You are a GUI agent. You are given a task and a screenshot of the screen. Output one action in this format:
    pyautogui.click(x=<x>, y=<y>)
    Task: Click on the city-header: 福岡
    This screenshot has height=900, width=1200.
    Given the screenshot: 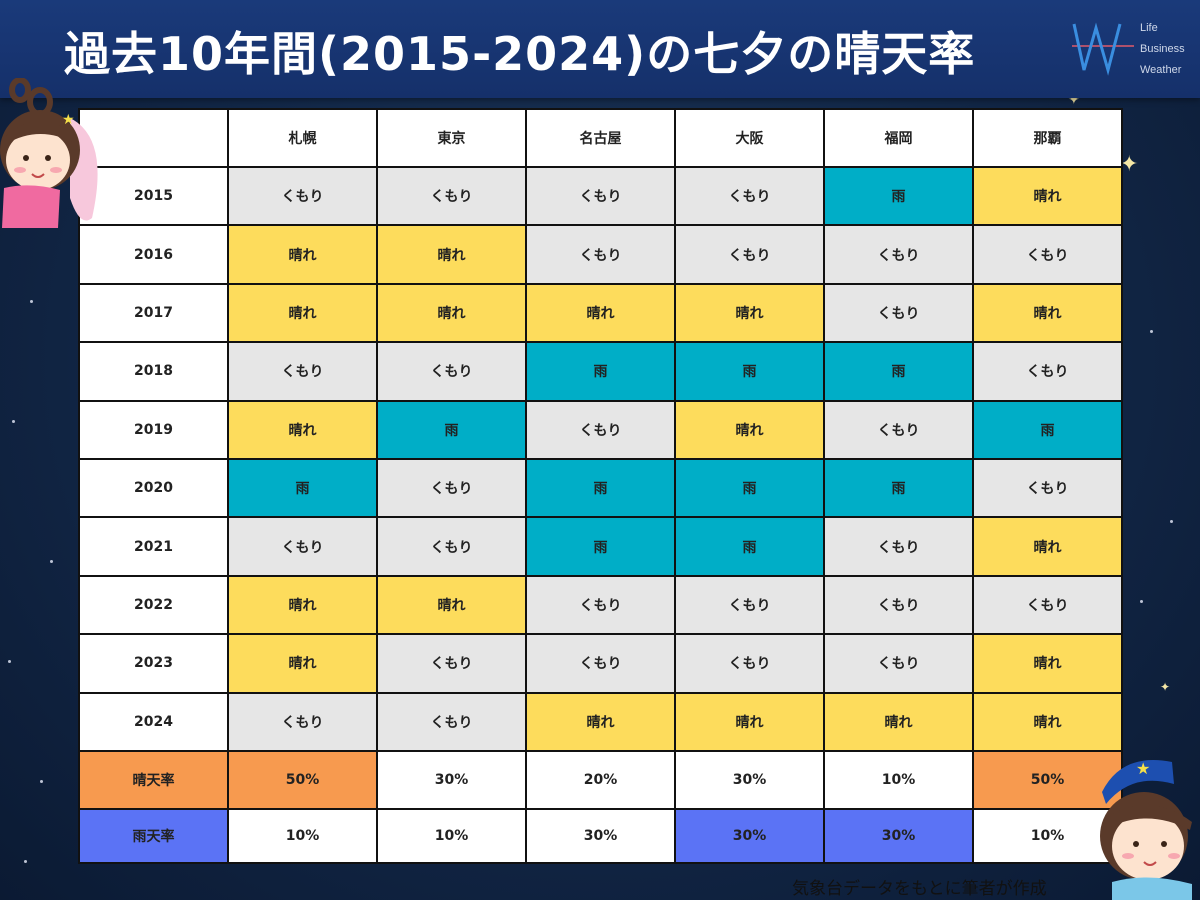 What is the action you would take?
    pyautogui.click(x=898, y=138)
    